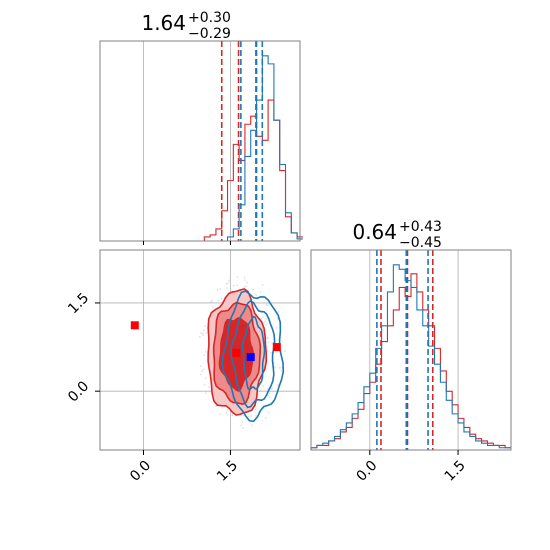 This screenshot has width=550, height=550. Describe the element at coordinates (209, 18) in the screenshot. I see `panel-title-plus: +0.30` at that location.